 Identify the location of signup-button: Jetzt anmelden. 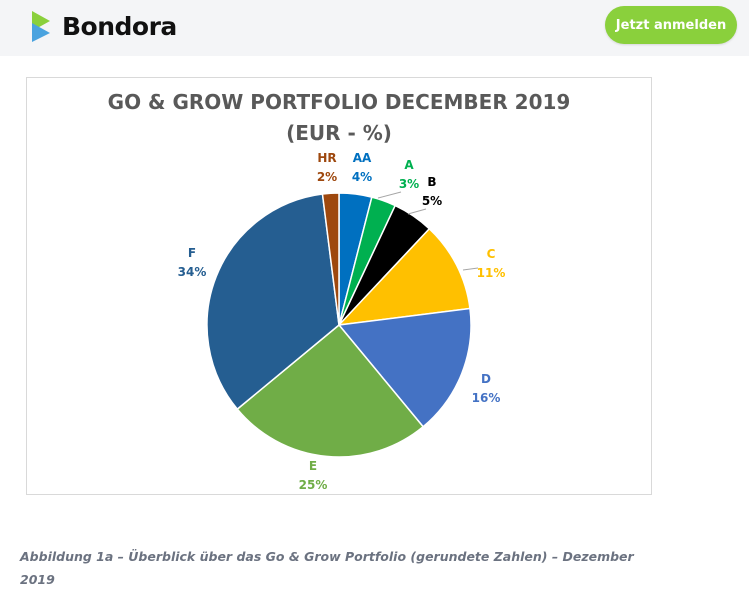
(671, 25).